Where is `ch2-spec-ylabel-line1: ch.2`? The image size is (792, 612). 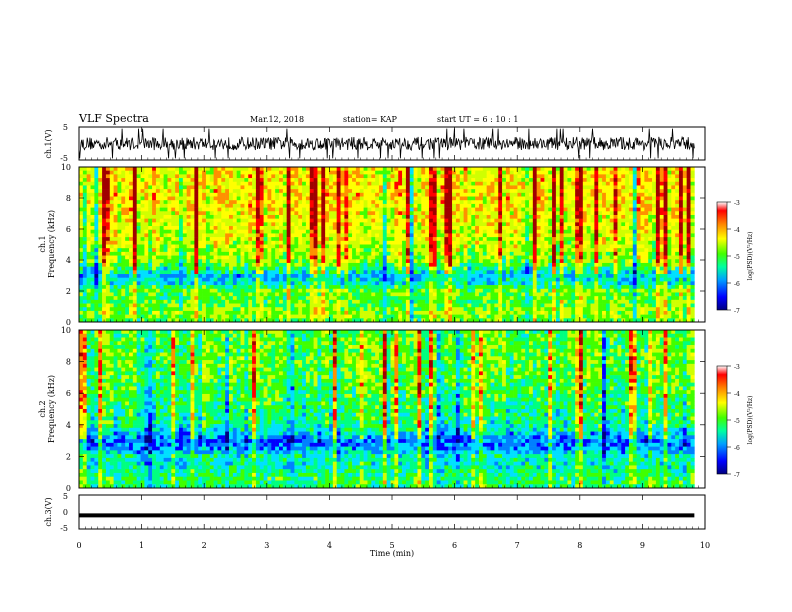
ch2-spec-ylabel-line1: ch.2 is located at coordinates (42, 408).